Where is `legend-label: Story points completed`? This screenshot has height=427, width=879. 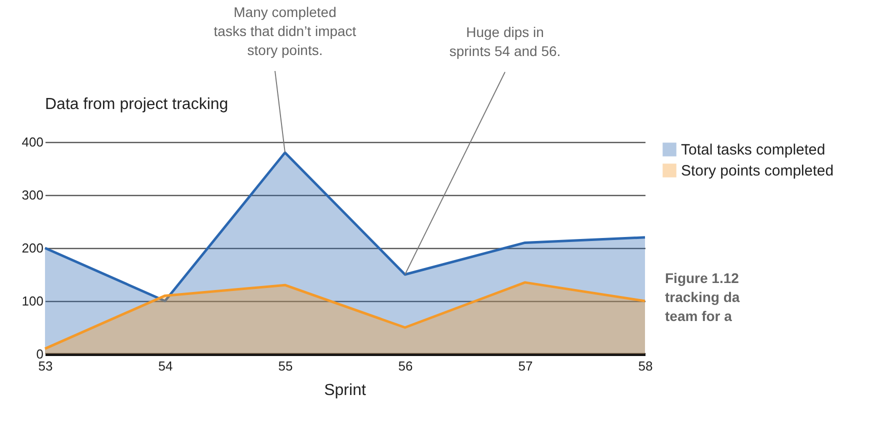
legend-label: Story points completed is located at coordinates (757, 171).